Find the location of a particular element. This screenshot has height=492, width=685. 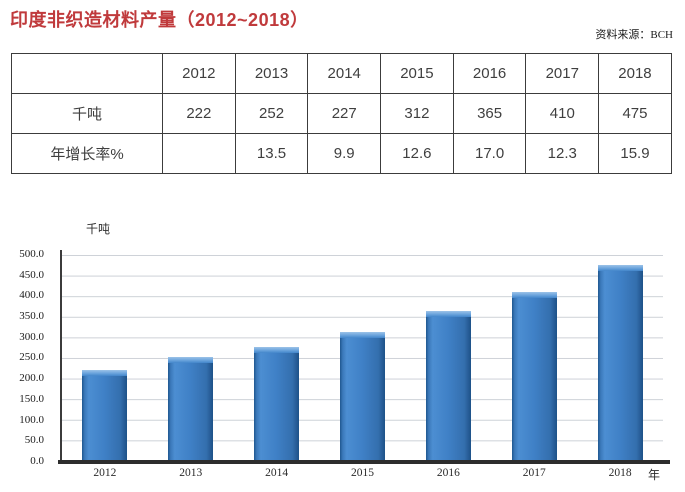

table-row-growth-rate: 年增长率% 13.5 9.9 12.6 17.0 12.3 15.9 is located at coordinates (341, 153).